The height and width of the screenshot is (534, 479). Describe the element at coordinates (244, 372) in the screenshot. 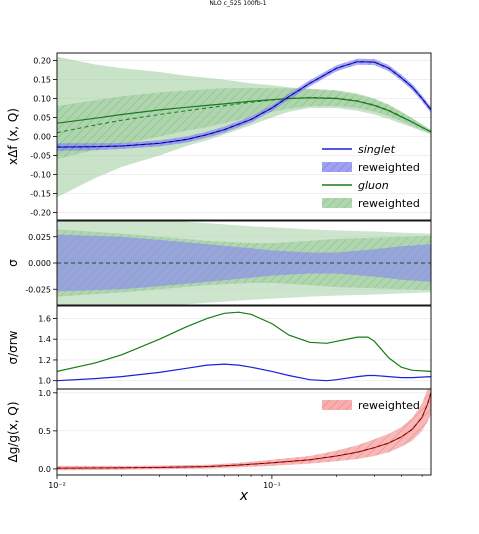

I see `ratio-singlet-line` at that location.